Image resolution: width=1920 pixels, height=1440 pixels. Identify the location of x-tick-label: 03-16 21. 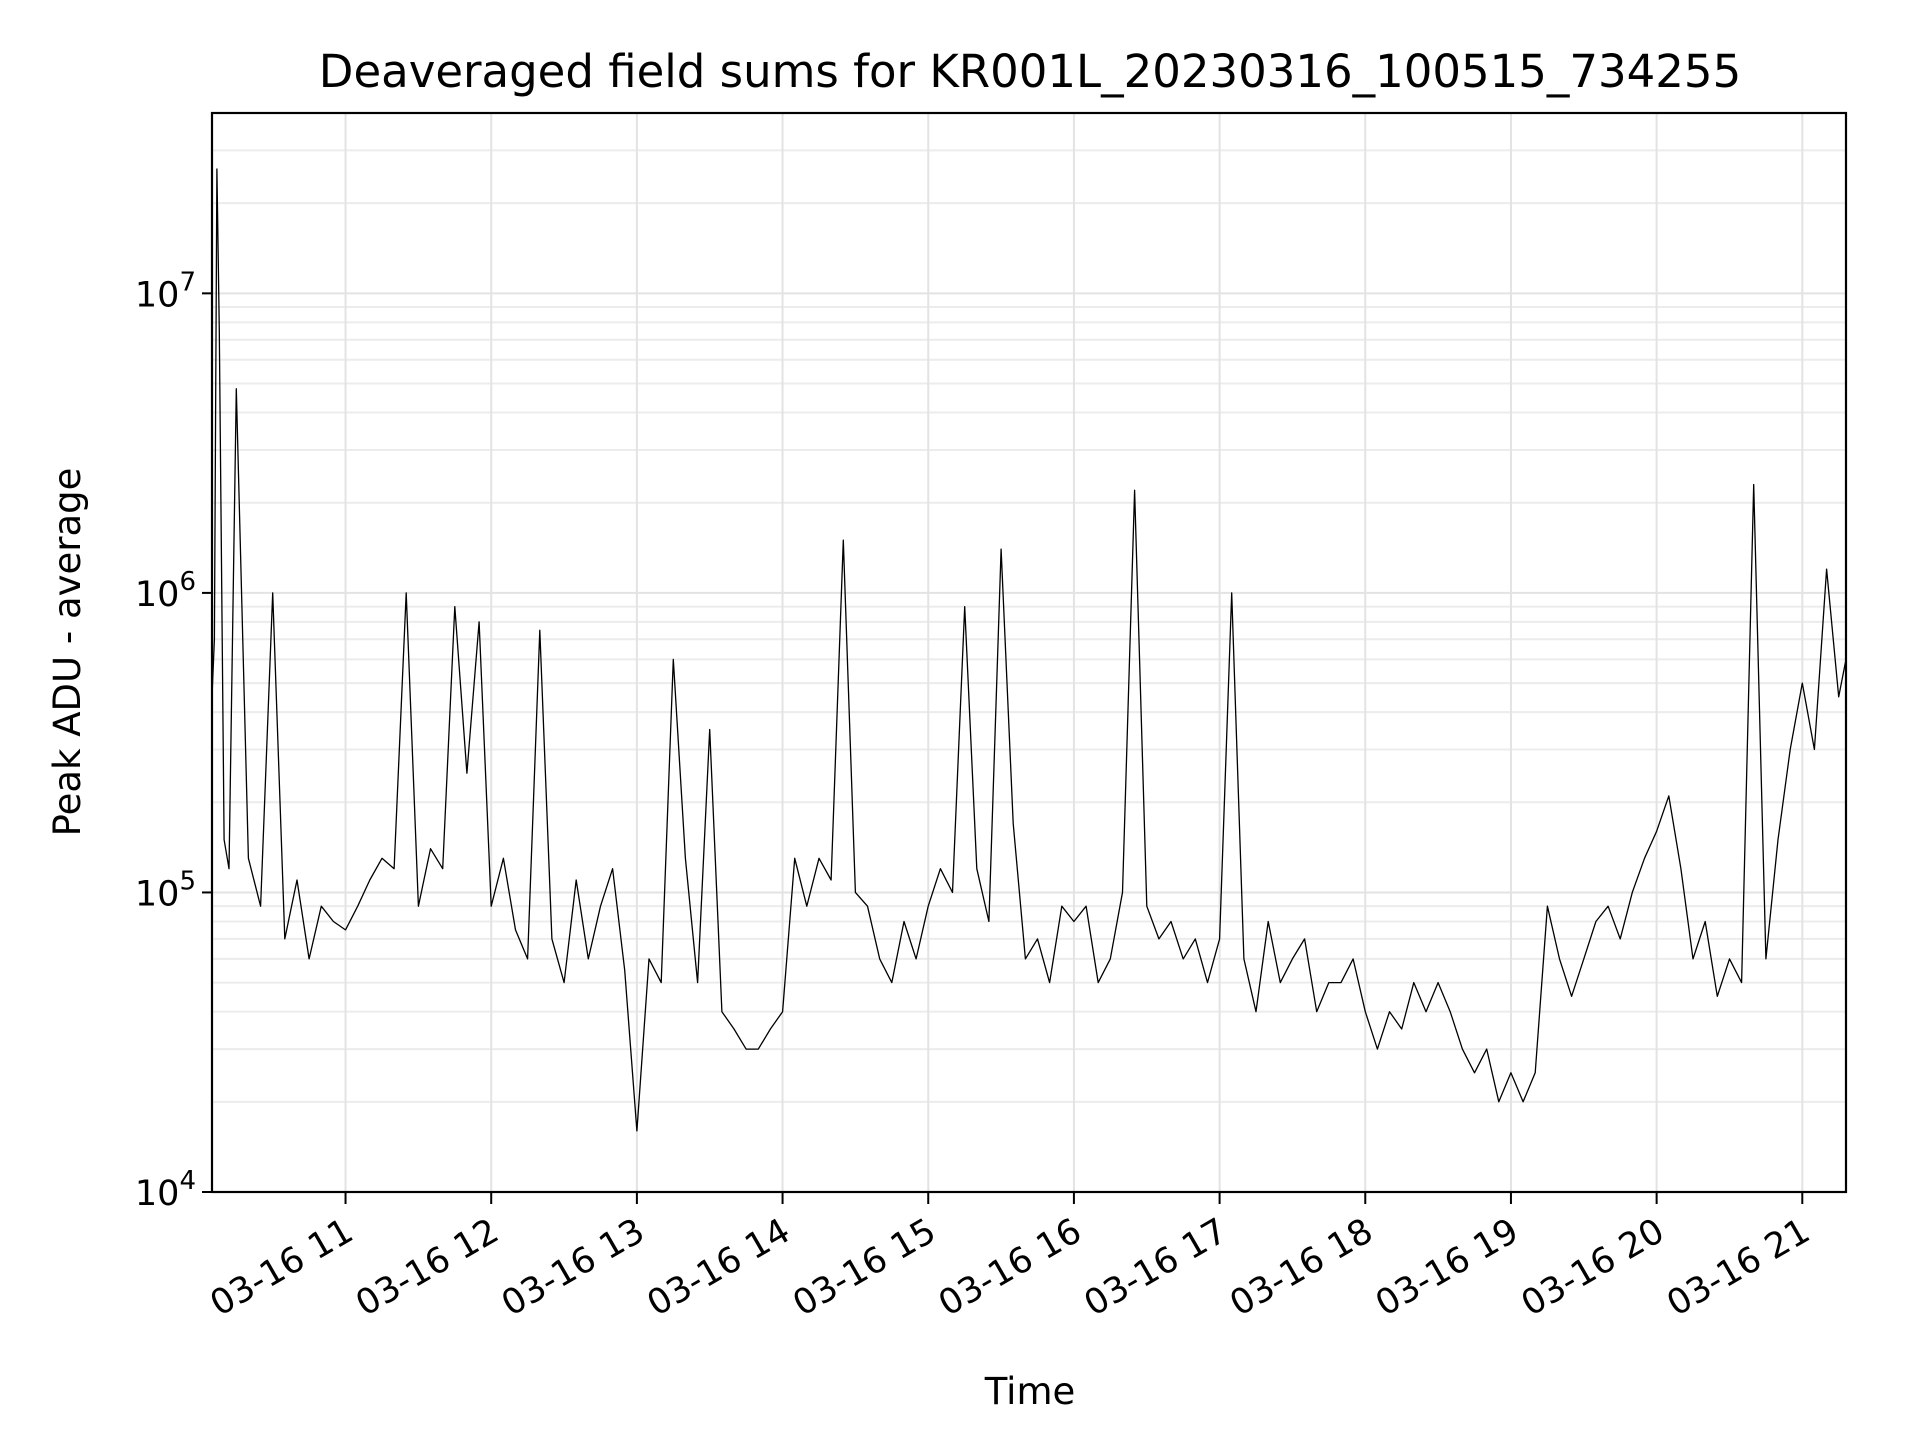
(1739, 1267).